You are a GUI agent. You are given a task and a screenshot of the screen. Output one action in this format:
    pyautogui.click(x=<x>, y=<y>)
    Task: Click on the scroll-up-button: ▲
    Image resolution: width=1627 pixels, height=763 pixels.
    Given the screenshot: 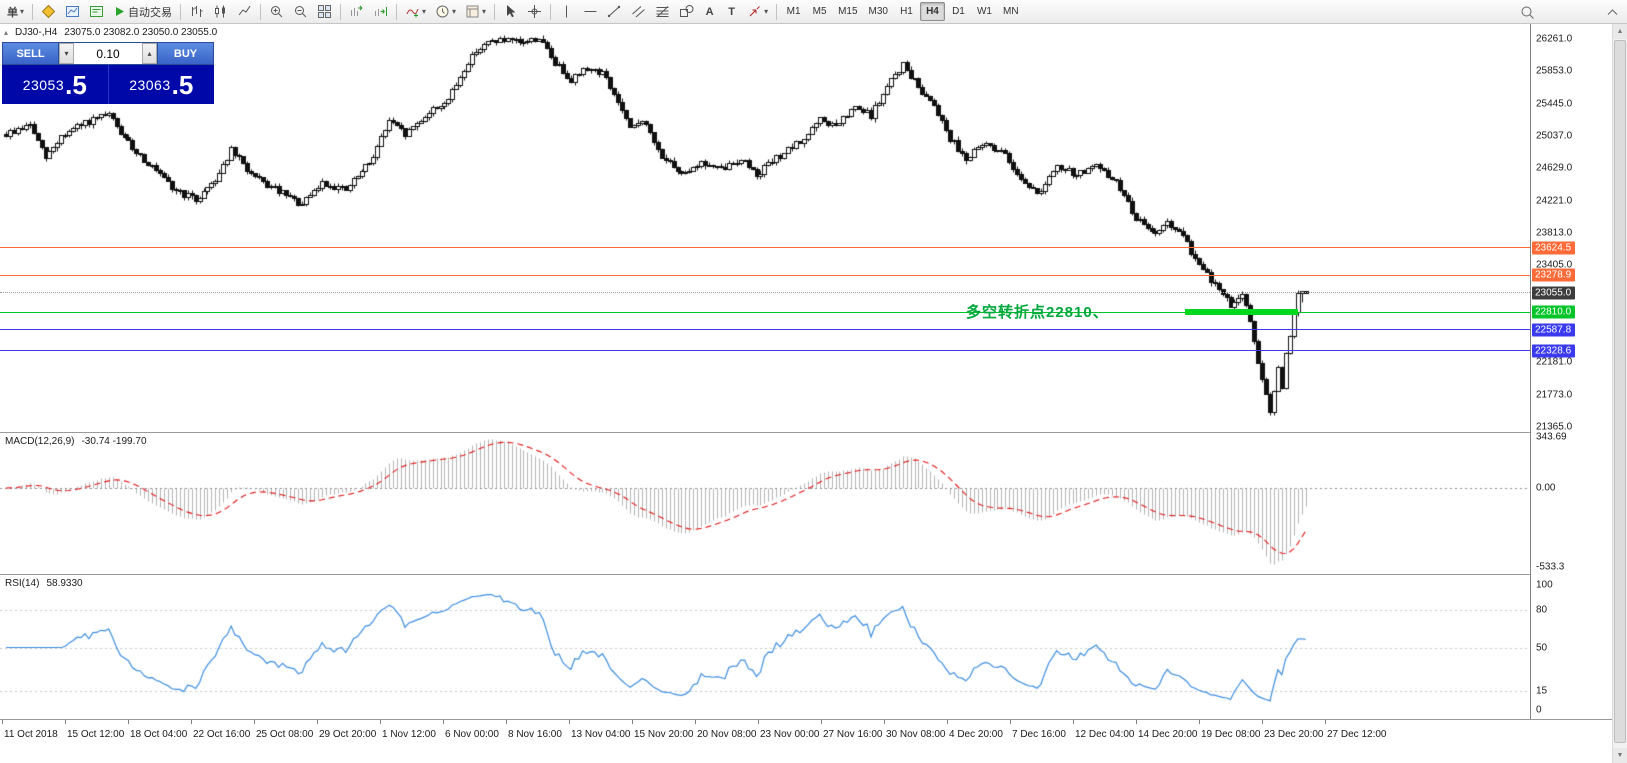 What is the action you would take?
    pyautogui.click(x=1620, y=31)
    